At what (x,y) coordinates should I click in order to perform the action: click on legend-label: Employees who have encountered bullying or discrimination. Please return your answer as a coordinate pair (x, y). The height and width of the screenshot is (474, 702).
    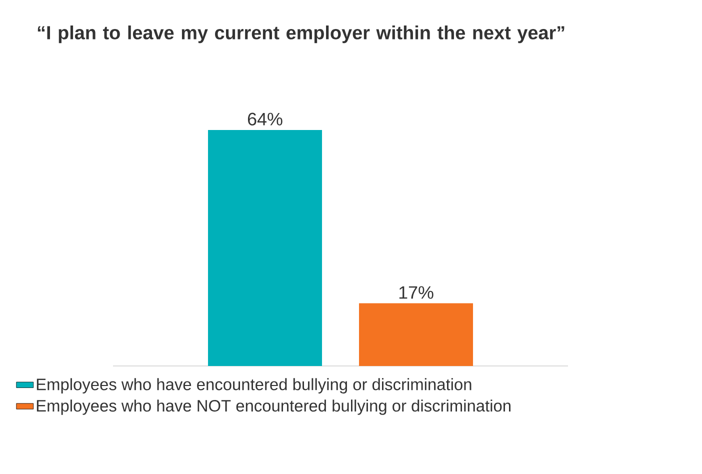
    Looking at the image, I should click on (254, 386).